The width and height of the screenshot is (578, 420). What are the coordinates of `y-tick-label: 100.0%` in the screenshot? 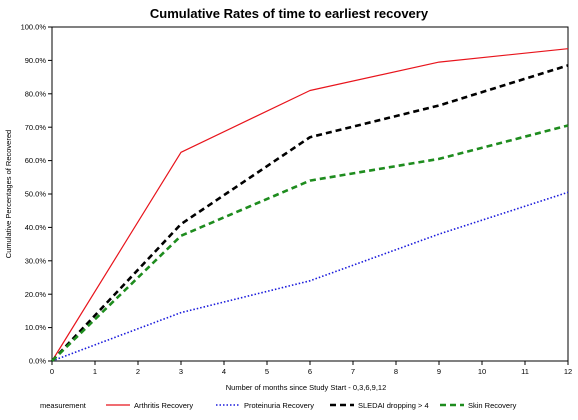 It's located at (34, 27).